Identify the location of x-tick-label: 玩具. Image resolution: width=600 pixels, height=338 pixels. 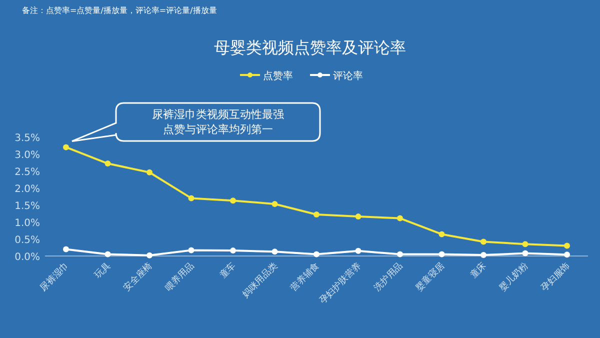
(102, 270).